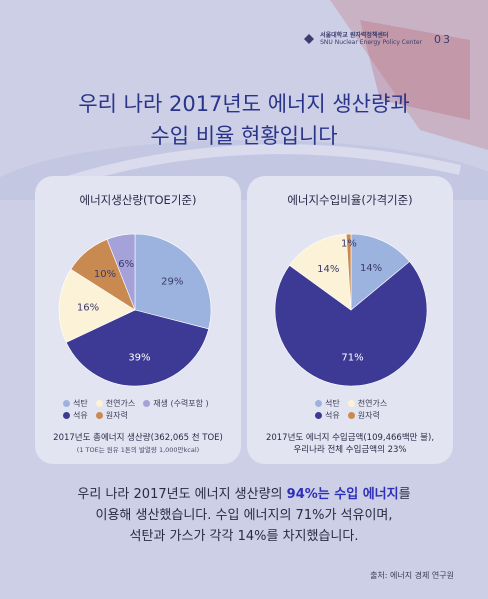 The height and width of the screenshot is (599, 488). I want to click on page-number: 03, so click(443, 39).